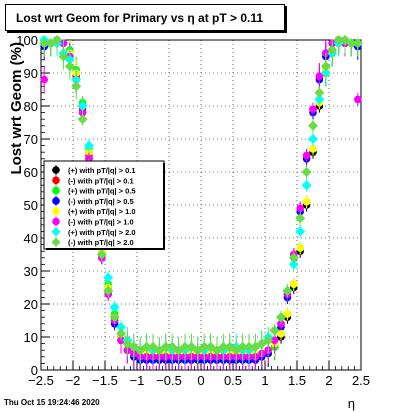 This screenshot has width=400, height=412. Describe the element at coordinates (34, 370) in the screenshot. I see `y-tick-label: 0` at that location.